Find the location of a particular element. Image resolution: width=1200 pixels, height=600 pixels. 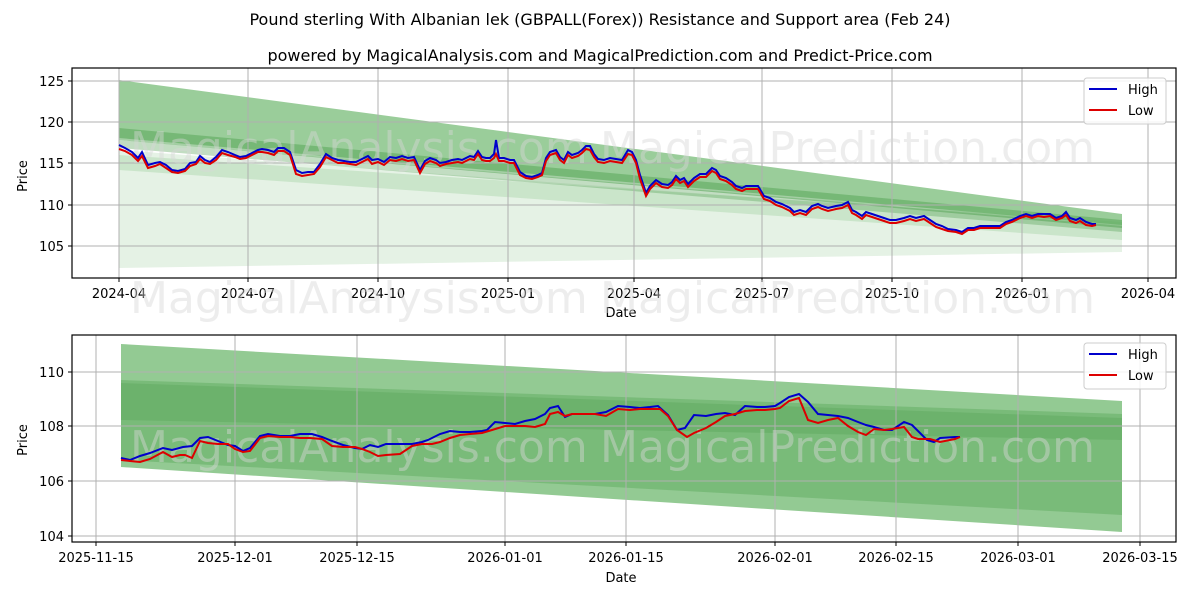

bottom-xtick: 2026-03-01 is located at coordinates (1018, 558).